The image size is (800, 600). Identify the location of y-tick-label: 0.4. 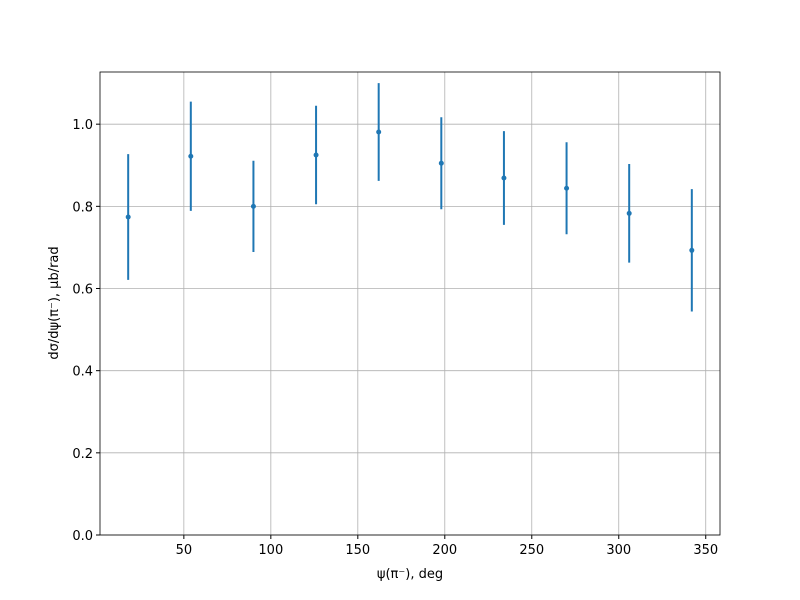
(82, 372).